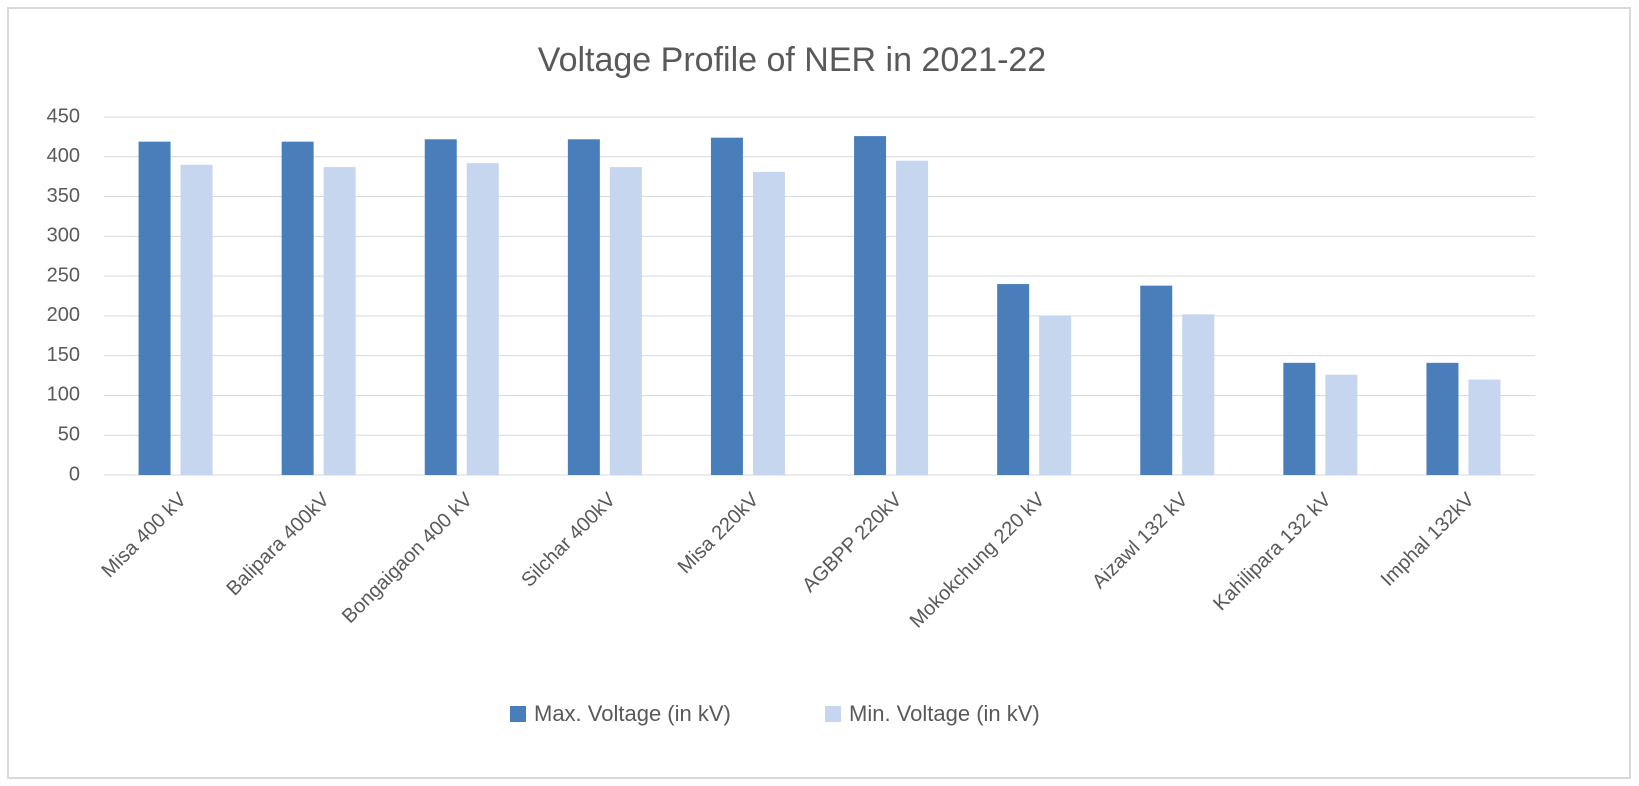  I want to click on y-tick-label: 250, so click(63, 275).